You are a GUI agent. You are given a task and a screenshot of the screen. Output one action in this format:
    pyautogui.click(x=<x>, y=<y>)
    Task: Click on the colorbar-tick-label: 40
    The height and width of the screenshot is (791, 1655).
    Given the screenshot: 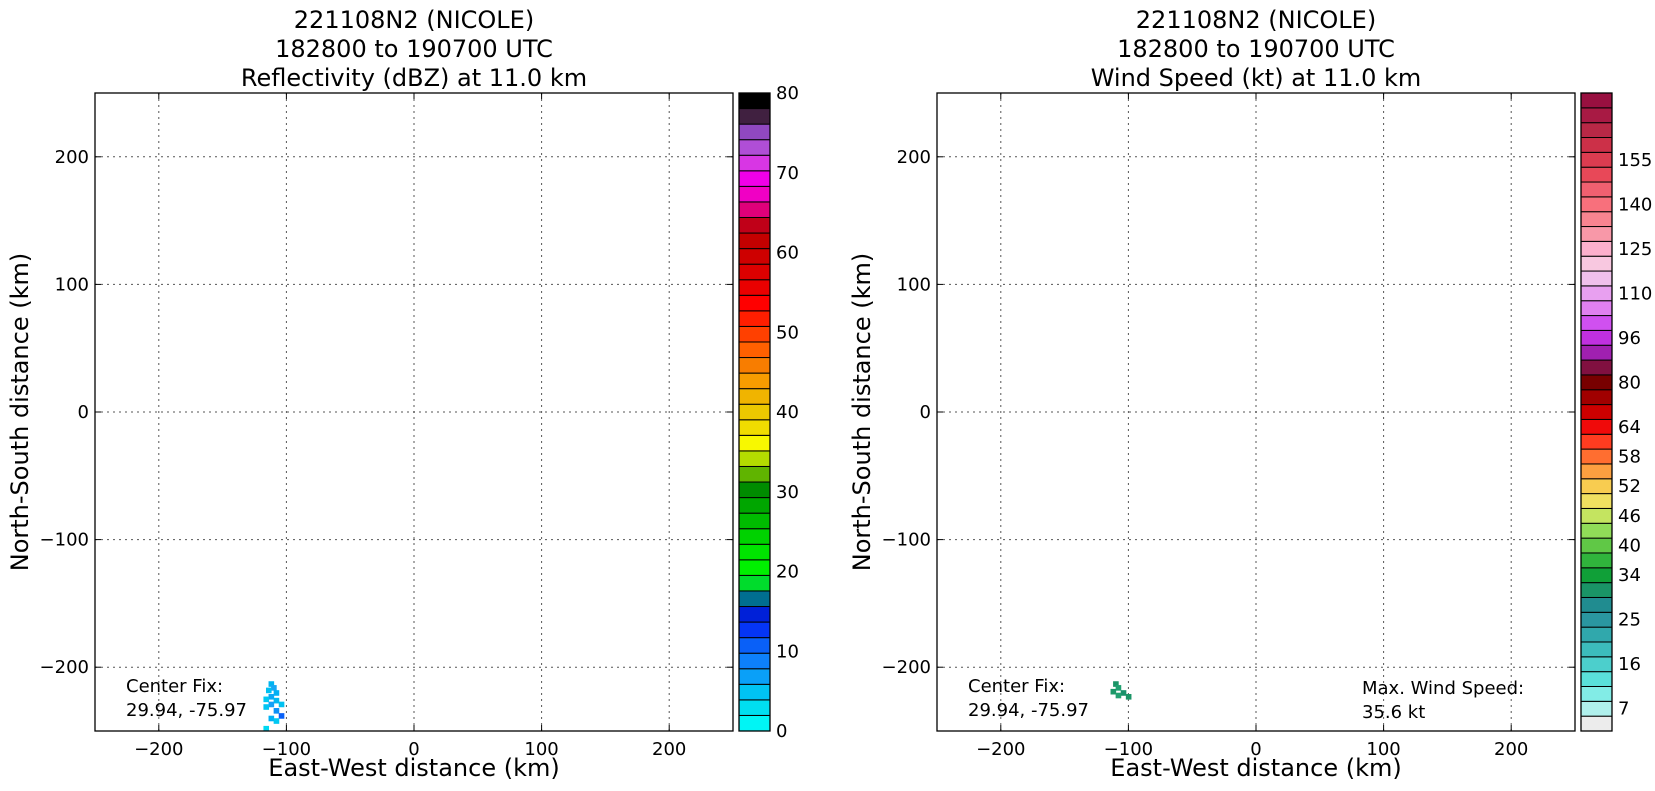 What is the action you would take?
    pyautogui.click(x=1629, y=546)
    